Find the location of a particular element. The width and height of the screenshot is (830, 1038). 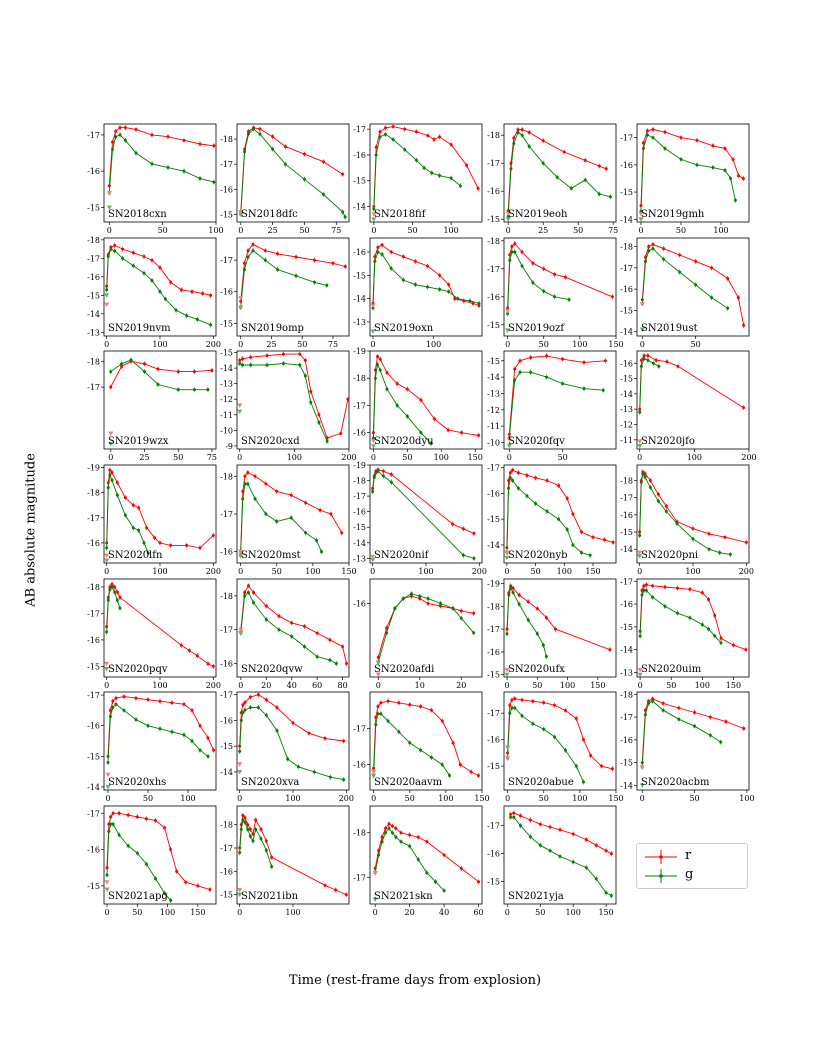

x-tick-label: 40 is located at coordinates (292, 685).